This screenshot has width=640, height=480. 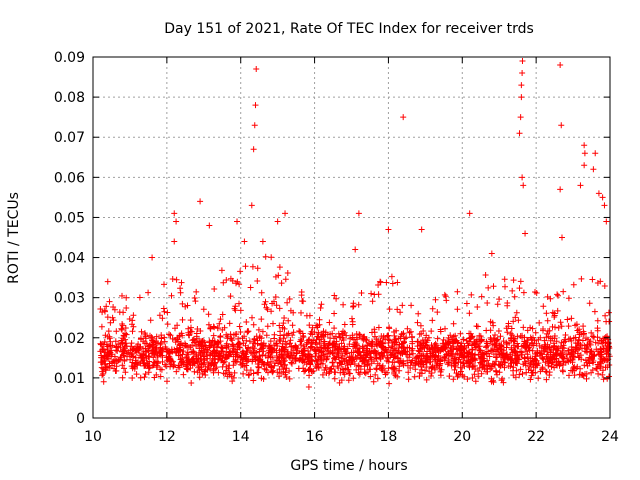 I want to click on x-tick-label: 10, so click(x=93, y=437).